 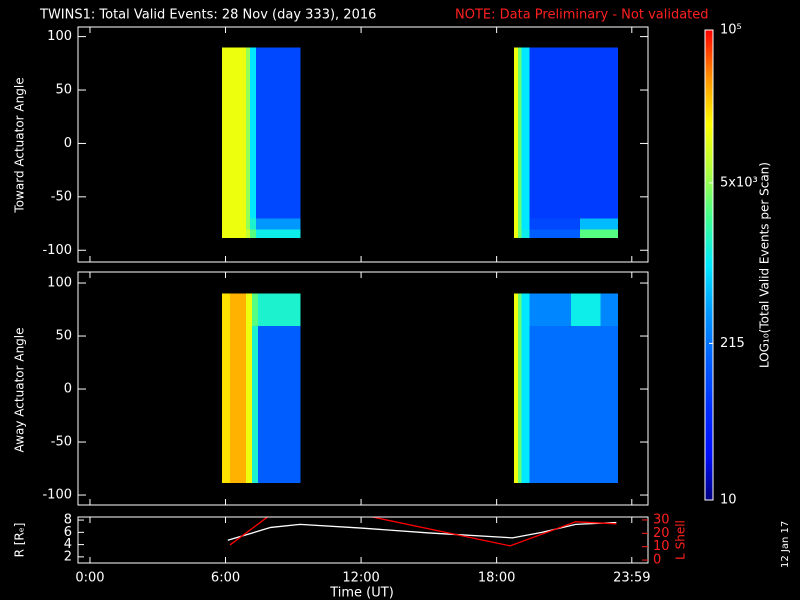 I want to click on y-tick-label: 2, so click(x=68, y=556).